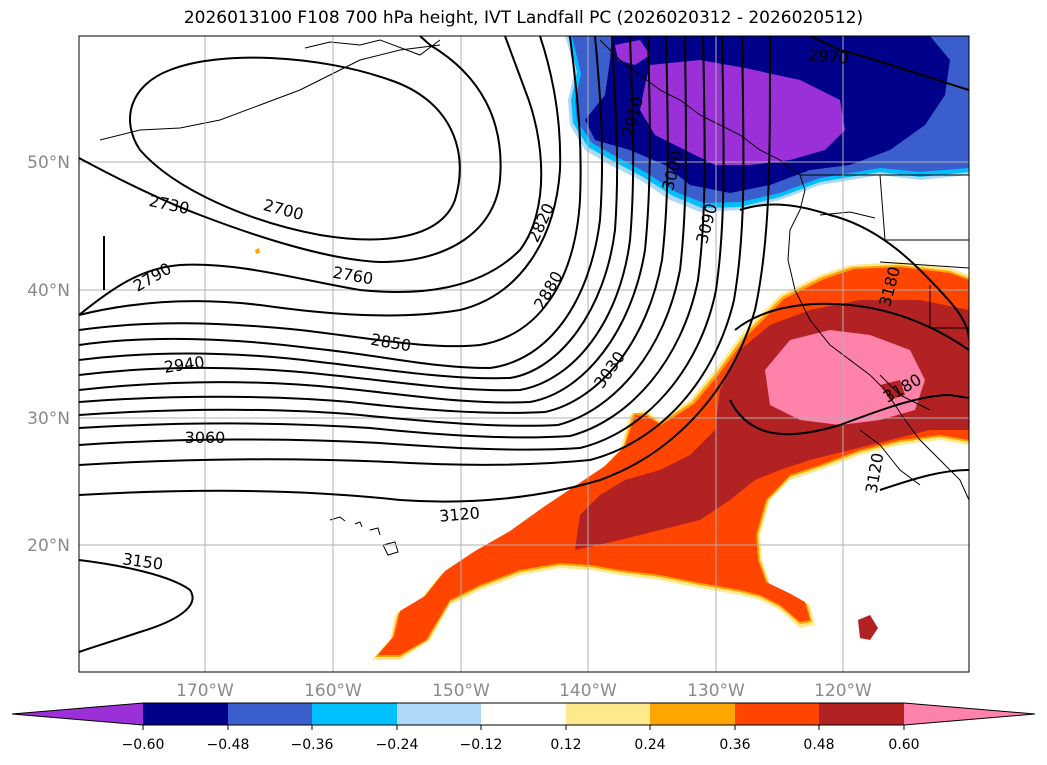 Image resolution: width=1047 pixels, height=765 pixels. What do you see at coordinates (397, 745) in the screenshot?
I see `colorbar-tick-label: −0.24` at bounding box center [397, 745].